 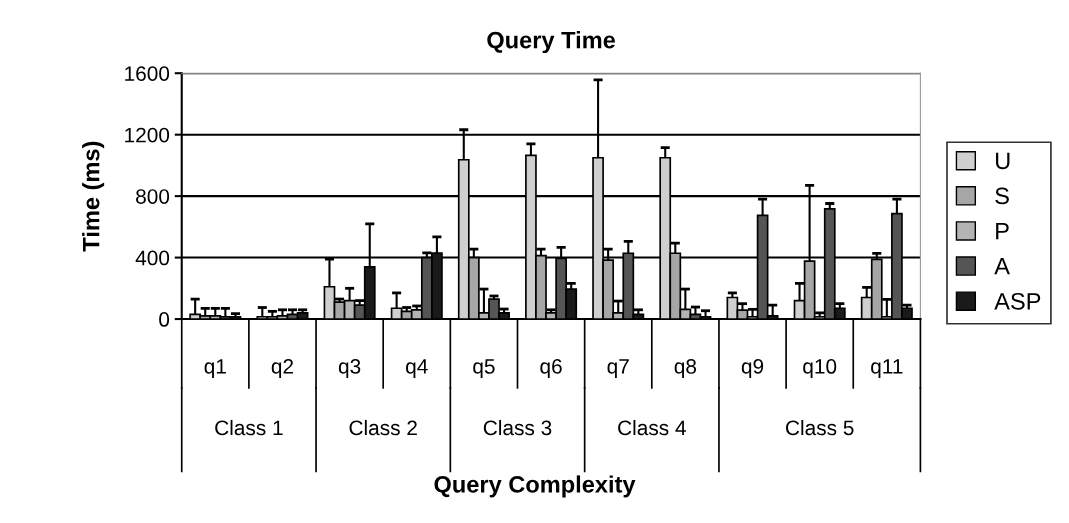 I want to click on legend-label: U, so click(x=1003, y=161).